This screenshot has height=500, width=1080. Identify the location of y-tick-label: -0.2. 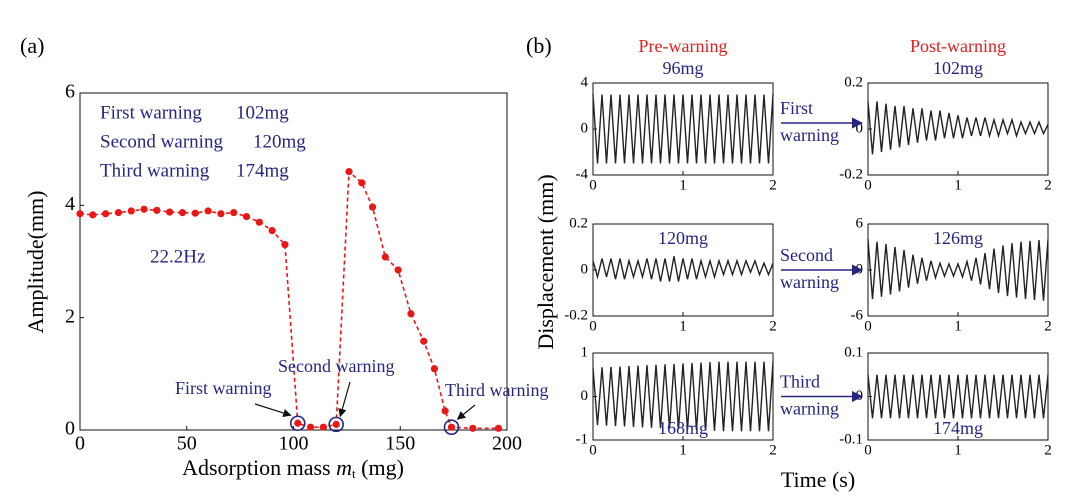
(576, 315).